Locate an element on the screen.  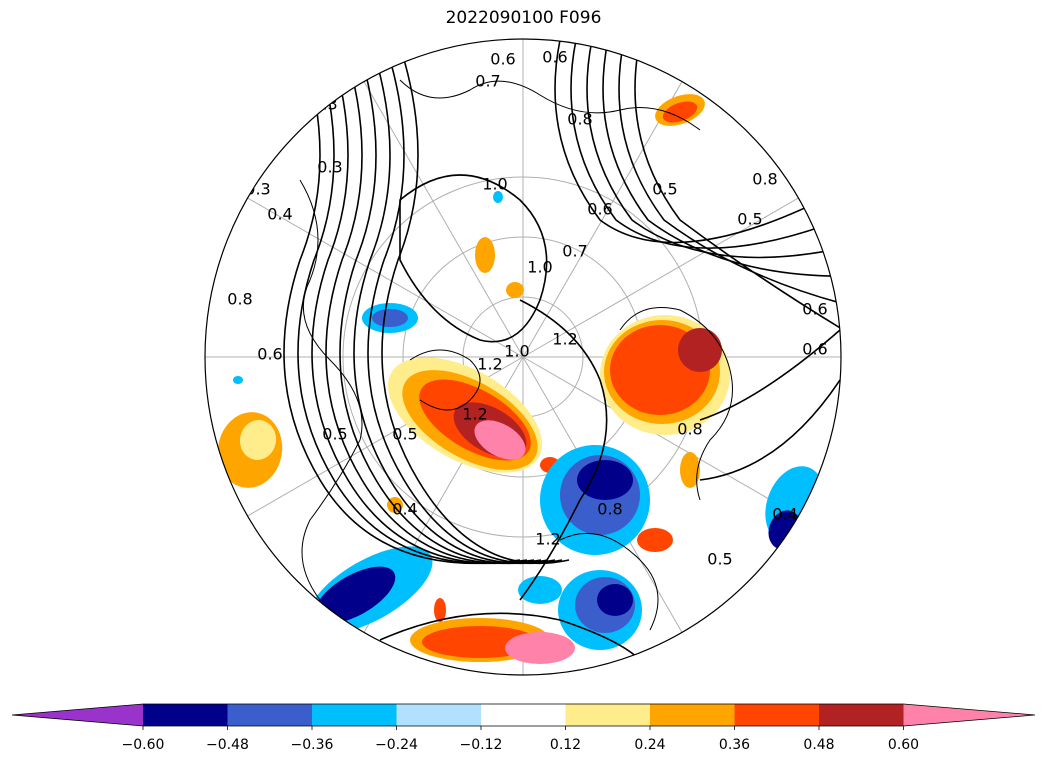
colorbar-tick-label: 0.60 is located at coordinates (903, 745).